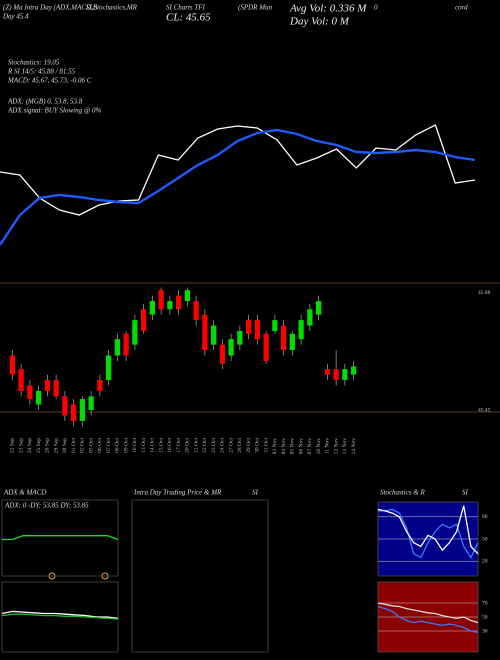  Describe the element at coordinates (144, 445) in the screenshot. I see `x-tick-label: 13 Oct` at that location.